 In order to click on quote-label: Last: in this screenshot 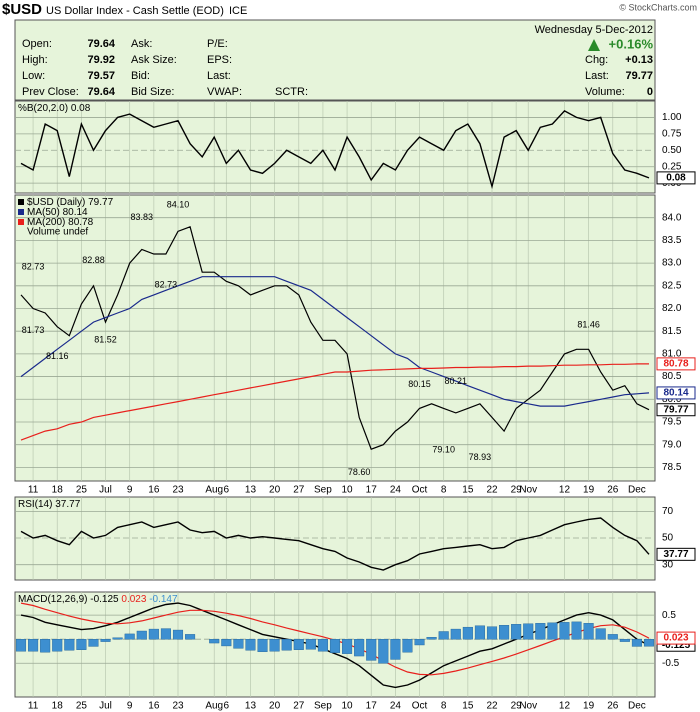, I will do `click(597, 76)`.